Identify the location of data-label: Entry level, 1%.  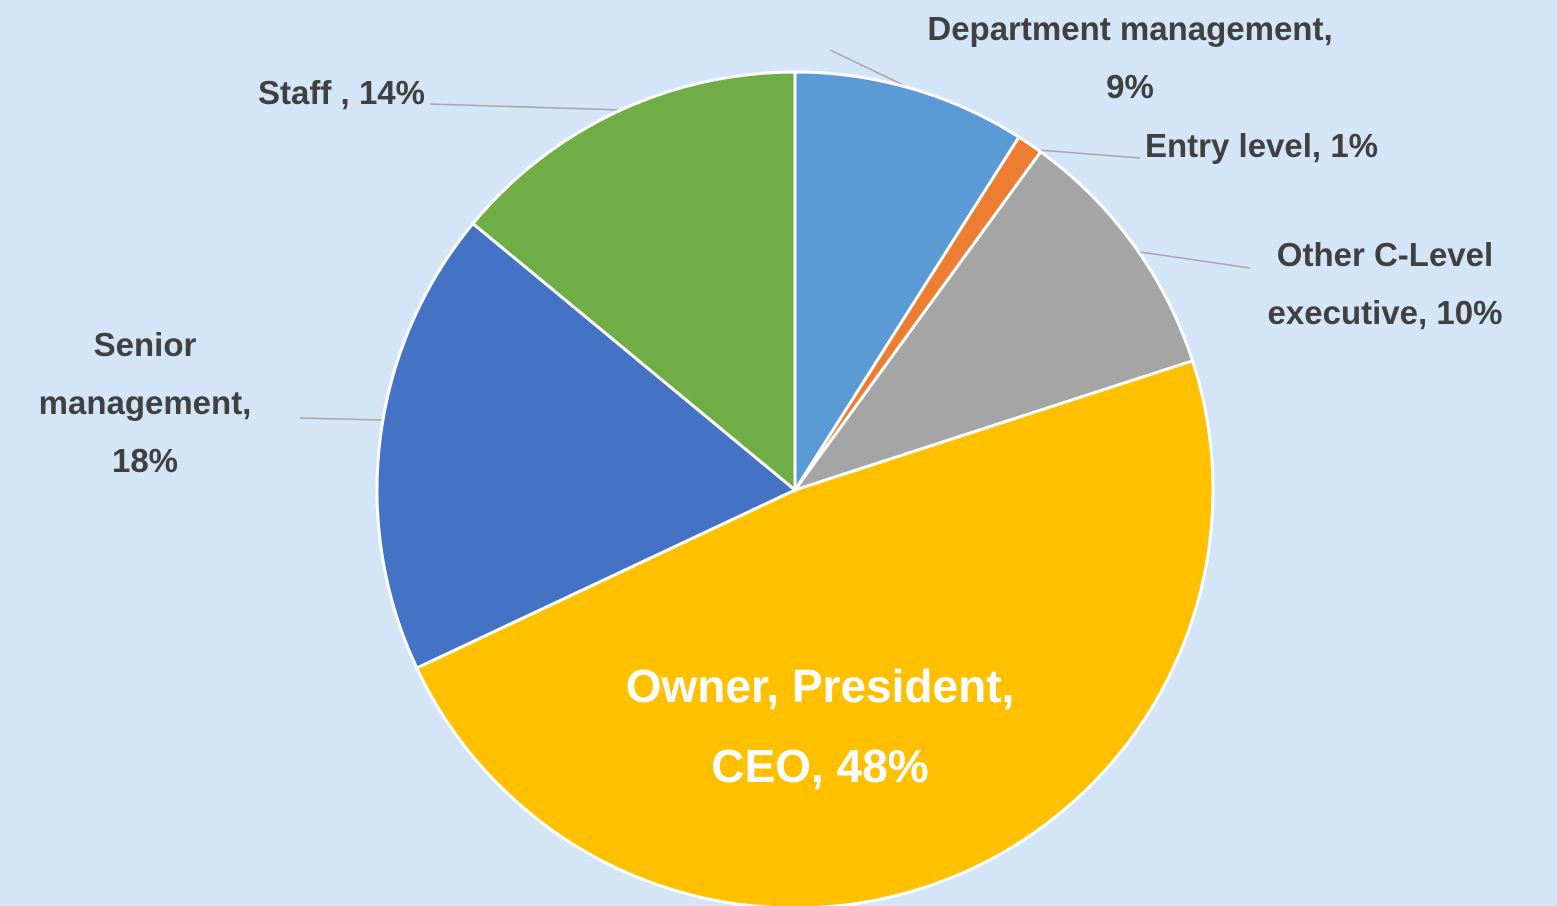
(1345, 146).